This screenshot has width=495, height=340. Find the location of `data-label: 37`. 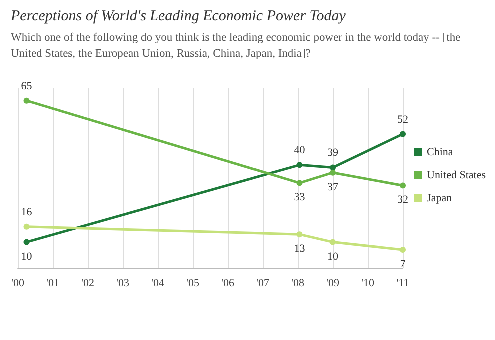

data-label: 37 is located at coordinates (333, 187).